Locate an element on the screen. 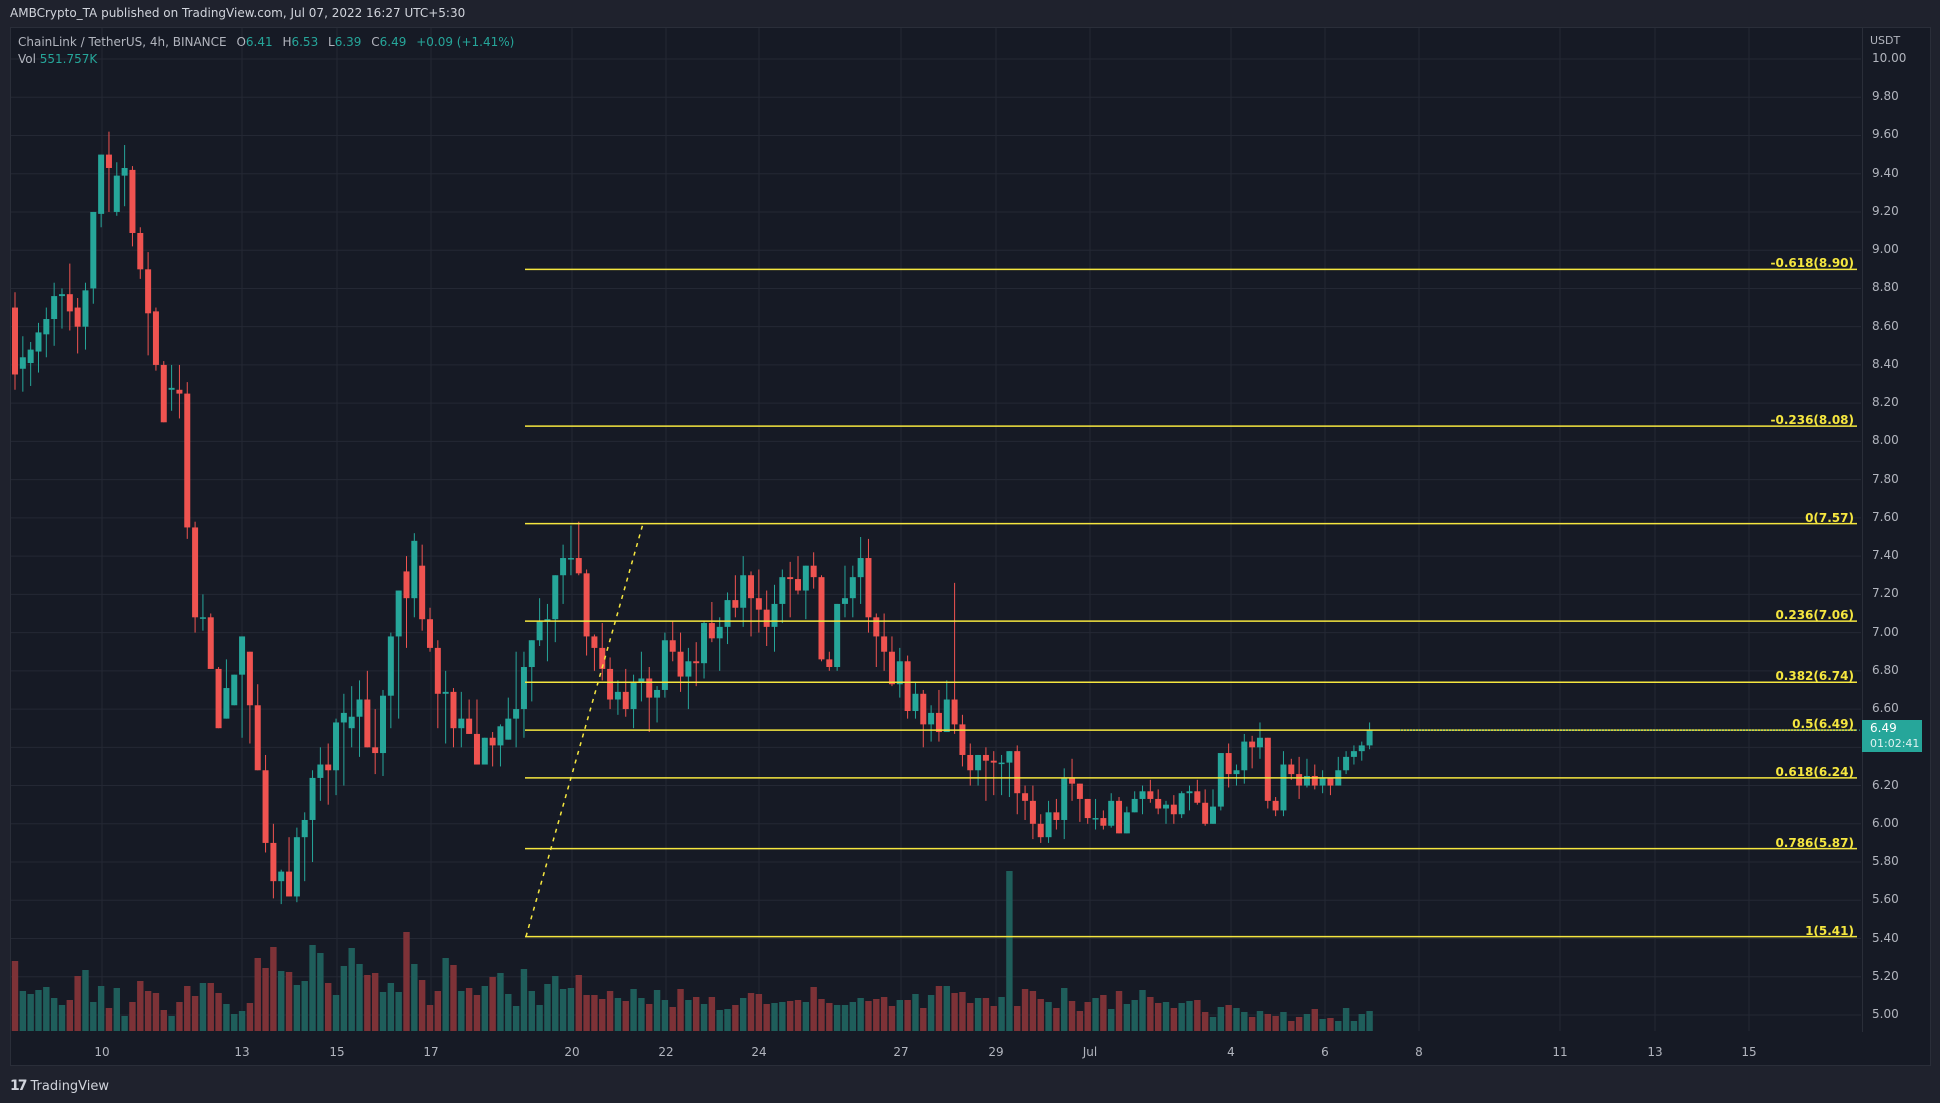  price-tick-label: 5.00 is located at coordinates (1885, 1014).